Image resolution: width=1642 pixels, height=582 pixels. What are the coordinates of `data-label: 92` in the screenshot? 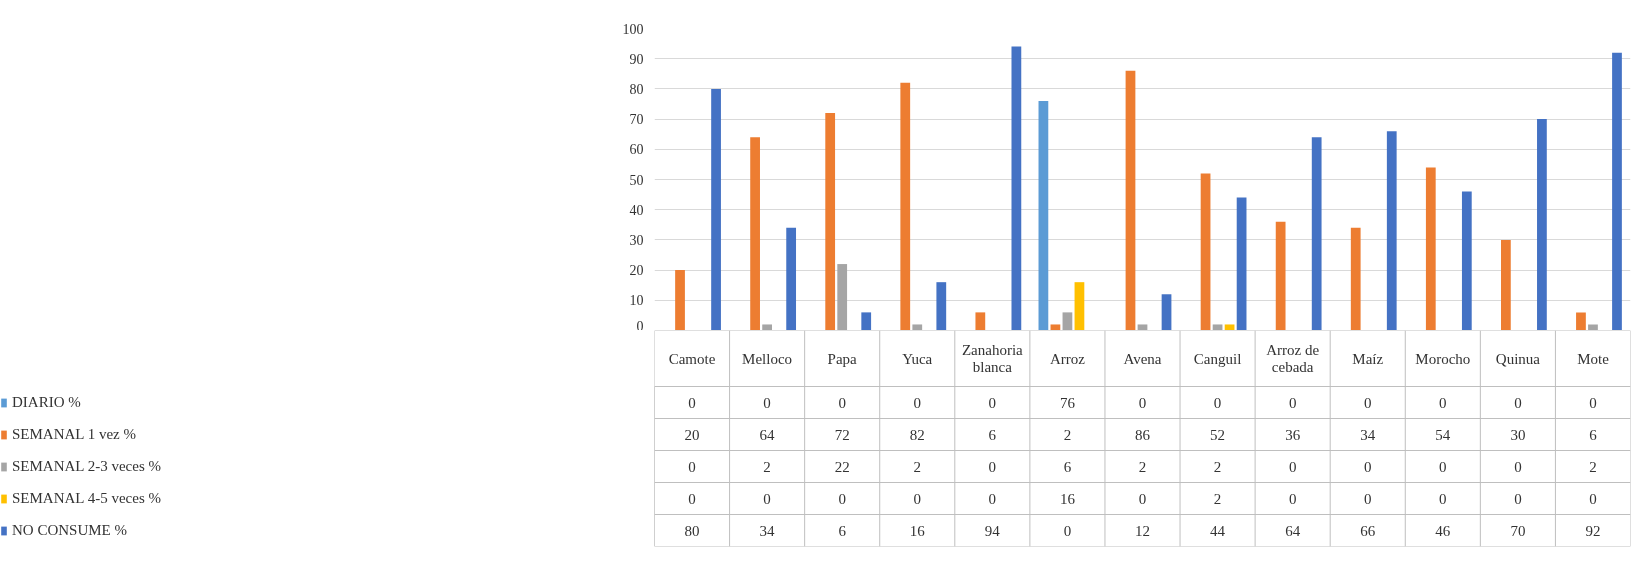 It's located at (1593, 530).